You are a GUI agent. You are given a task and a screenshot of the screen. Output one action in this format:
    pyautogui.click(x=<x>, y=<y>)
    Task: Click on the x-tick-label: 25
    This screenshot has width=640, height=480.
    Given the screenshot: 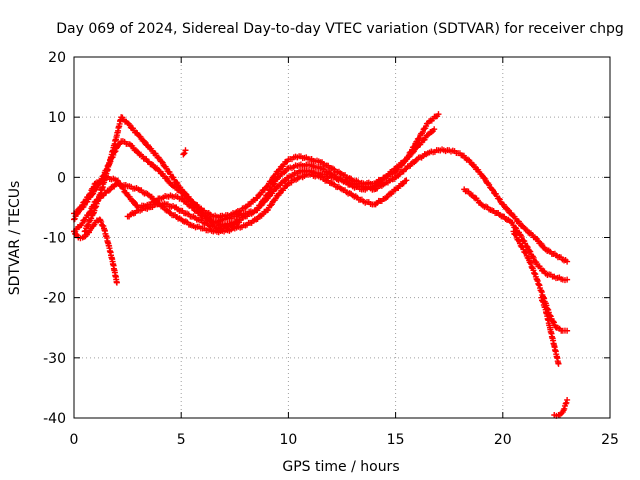 What is the action you would take?
    pyautogui.click(x=610, y=440)
    